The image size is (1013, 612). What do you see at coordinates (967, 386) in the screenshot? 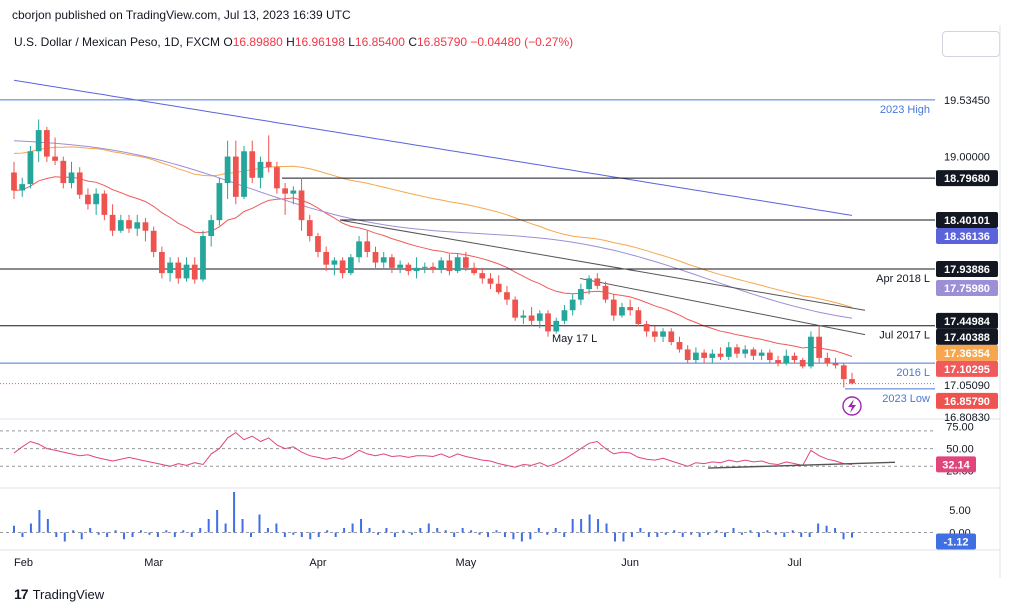
I see `price-axis-label: 17.05090` at bounding box center [967, 386].